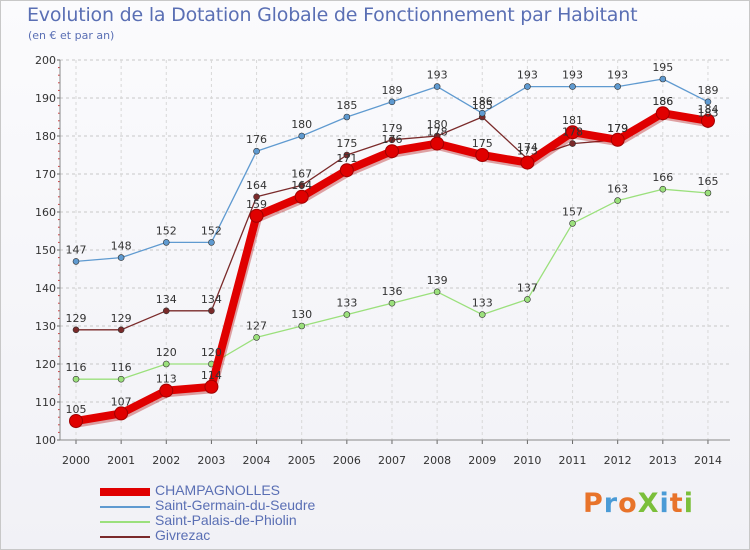 This screenshot has width=750, height=550. I want to click on y-tick-label: 180, so click(45, 136).